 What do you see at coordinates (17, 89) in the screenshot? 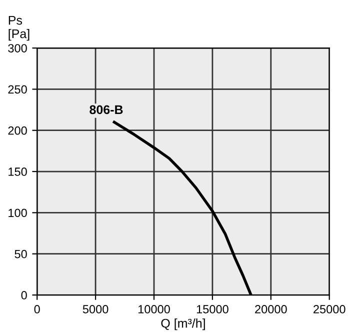
I see `y-tick-label: 250` at bounding box center [17, 89].